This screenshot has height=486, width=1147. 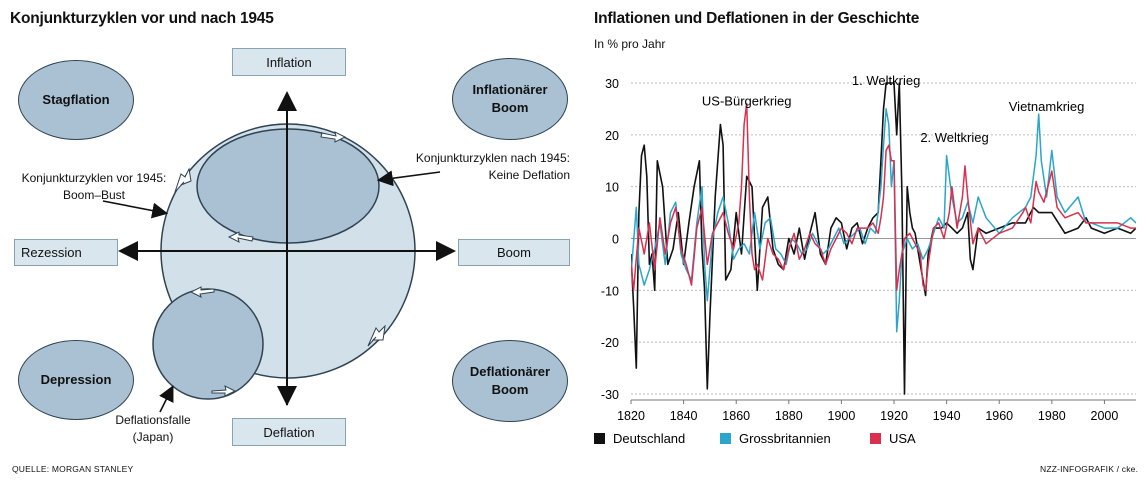 I want to click on chart-annotation: Vietnamkrieg, so click(x=1047, y=106).